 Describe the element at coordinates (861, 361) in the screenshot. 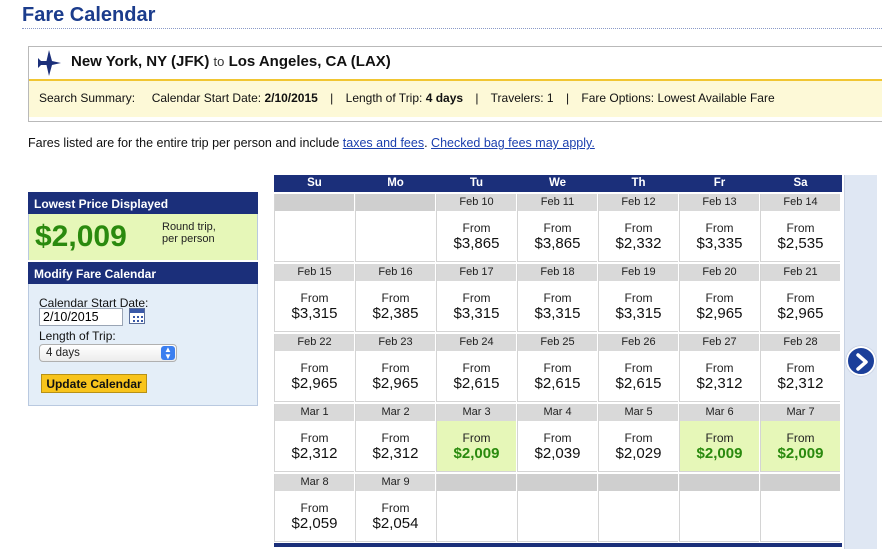

I see `next-weeks-button` at that location.